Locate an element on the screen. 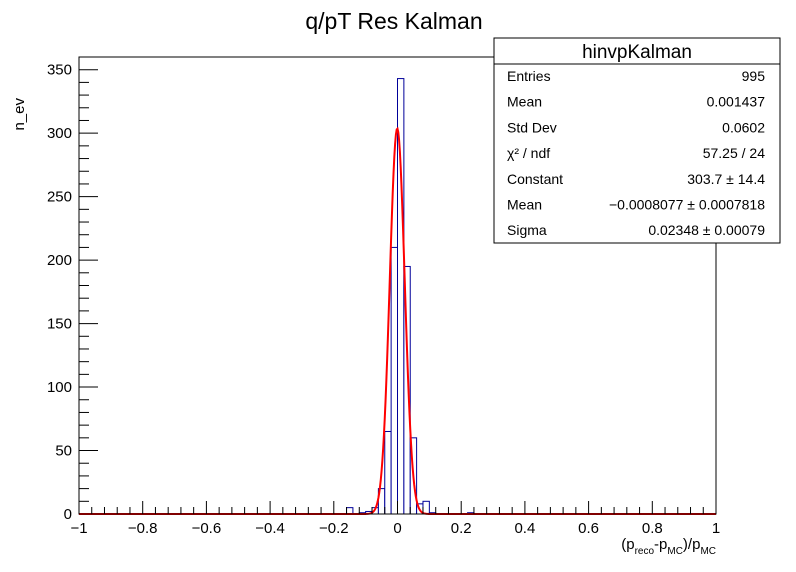 This screenshot has height=572, width=796. x-tick-label: 0.4 is located at coordinates (524, 528).